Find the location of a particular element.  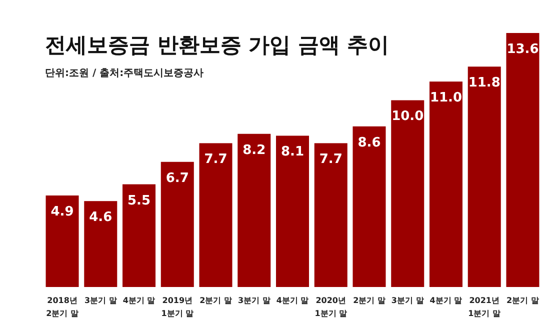

x-tick-label: 2020년 1분기 말 is located at coordinates (331, 307).